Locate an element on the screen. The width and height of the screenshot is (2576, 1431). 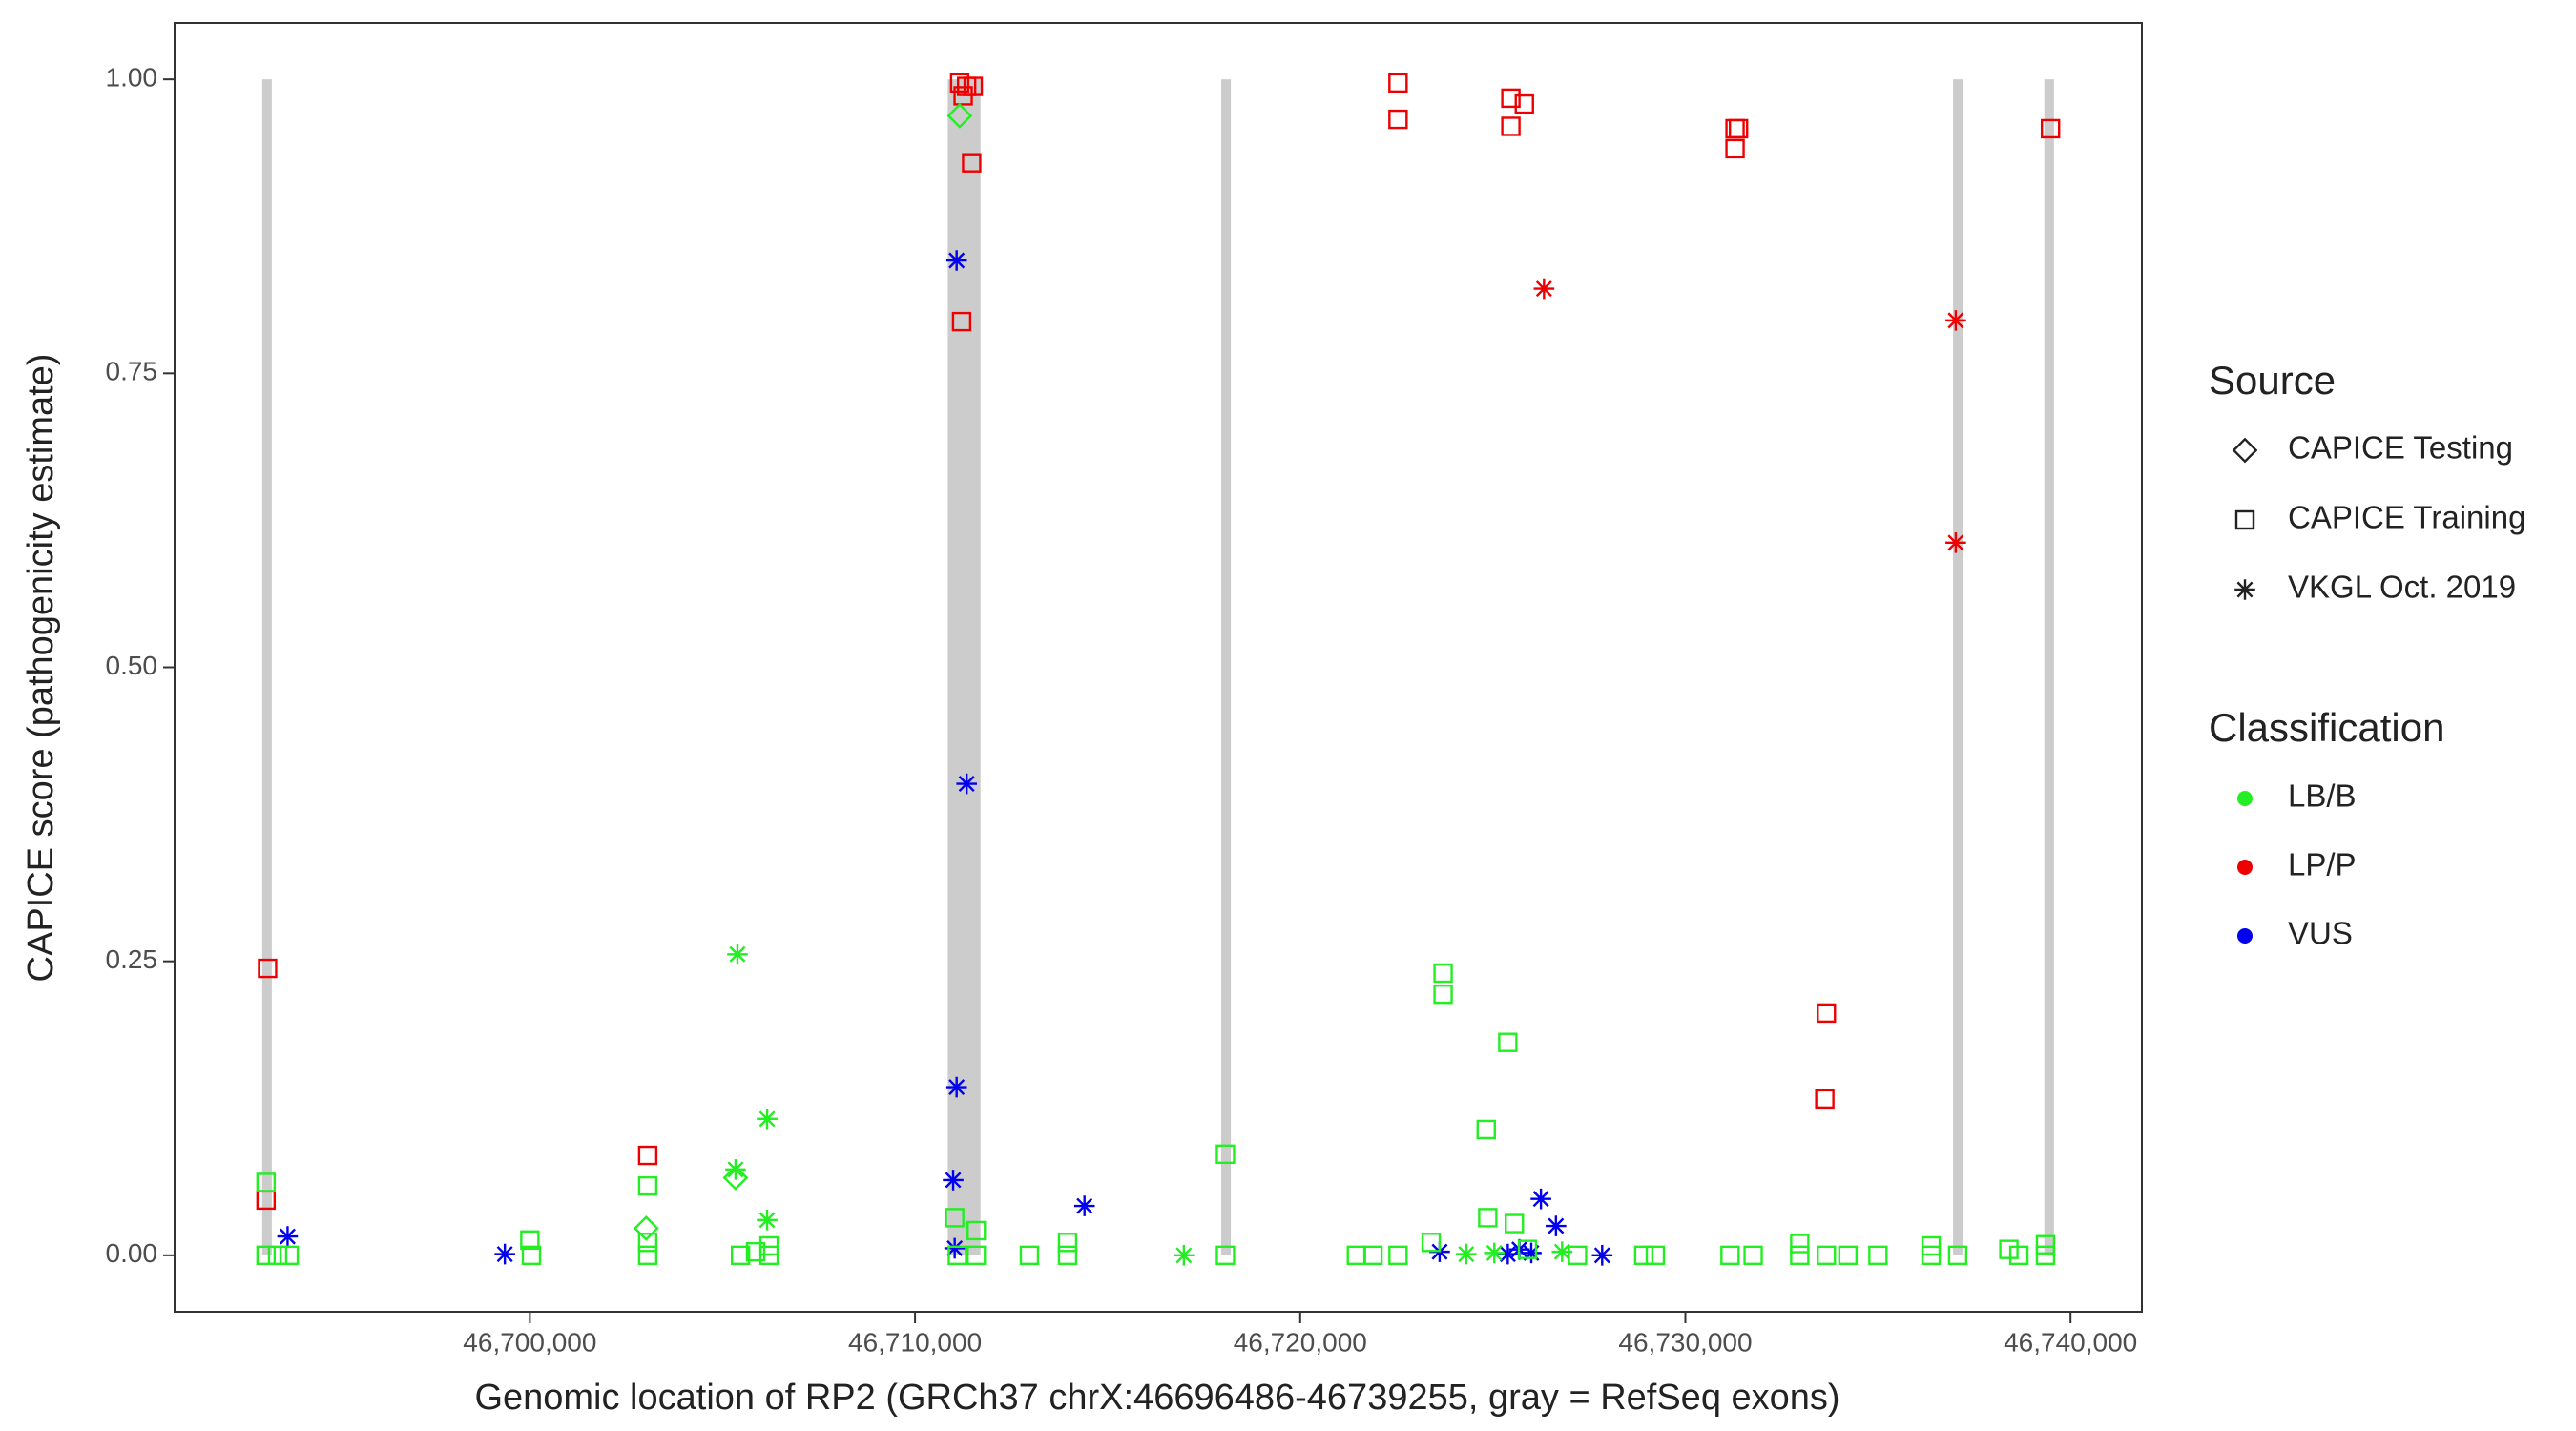
legend-label: VKGL Oct. 2019 is located at coordinates (2402, 587).